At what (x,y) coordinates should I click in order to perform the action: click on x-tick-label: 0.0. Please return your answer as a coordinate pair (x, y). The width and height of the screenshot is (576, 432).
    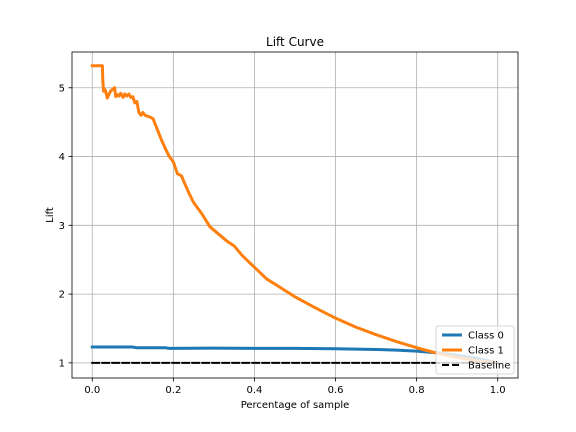
    Looking at the image, I should click on (92, 390).